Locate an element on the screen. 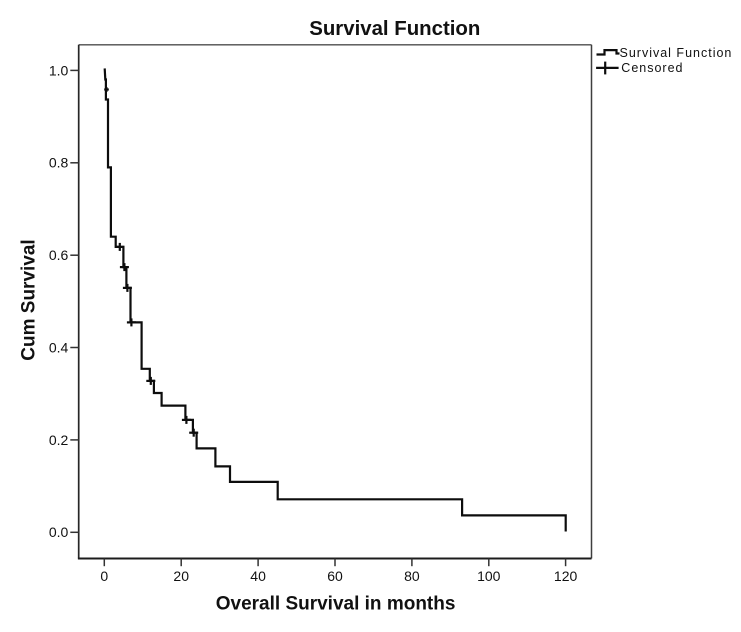 This screenshot has width=741, height=632. svg-text: 1.0 is located at coordinates (59, 70).